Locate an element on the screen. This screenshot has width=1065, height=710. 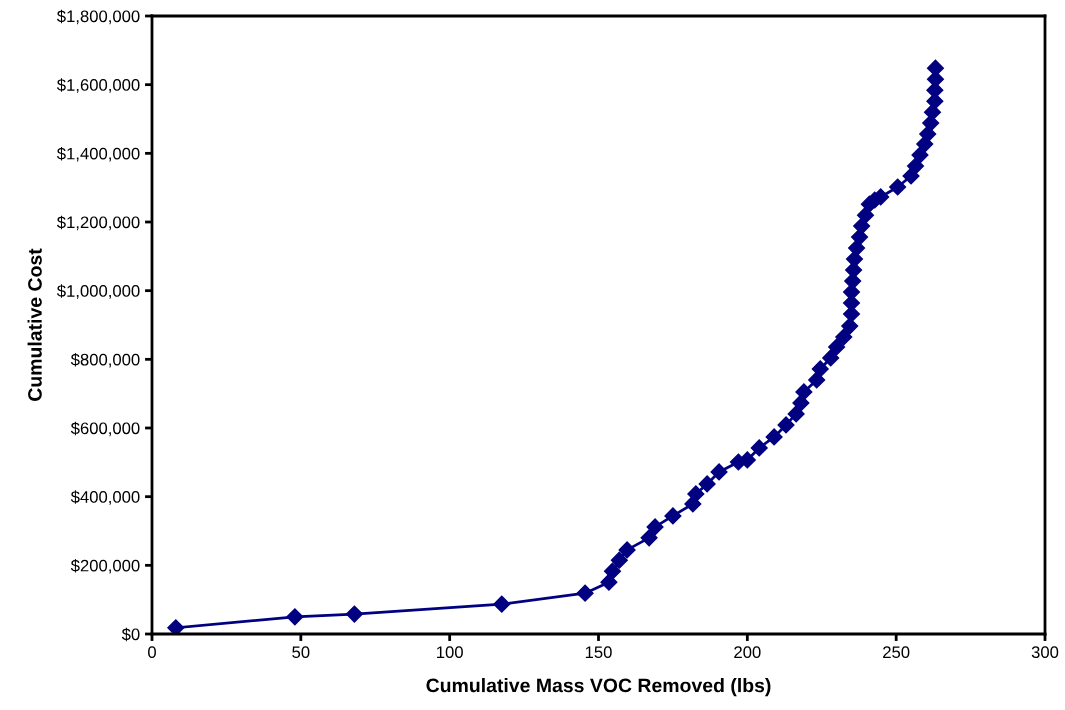
y-tick-label: $1,600,000 is located at coordinates (98, 85).